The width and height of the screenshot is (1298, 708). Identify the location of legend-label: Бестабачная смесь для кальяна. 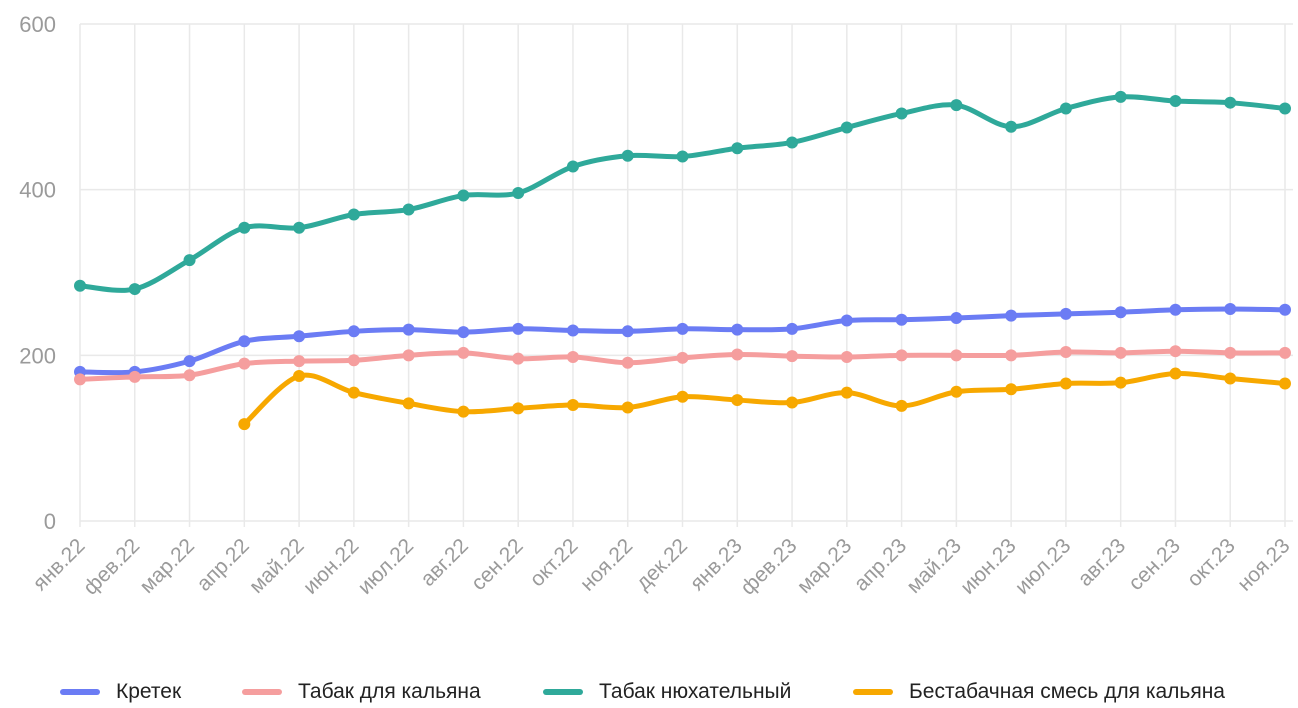
(1067, 691).